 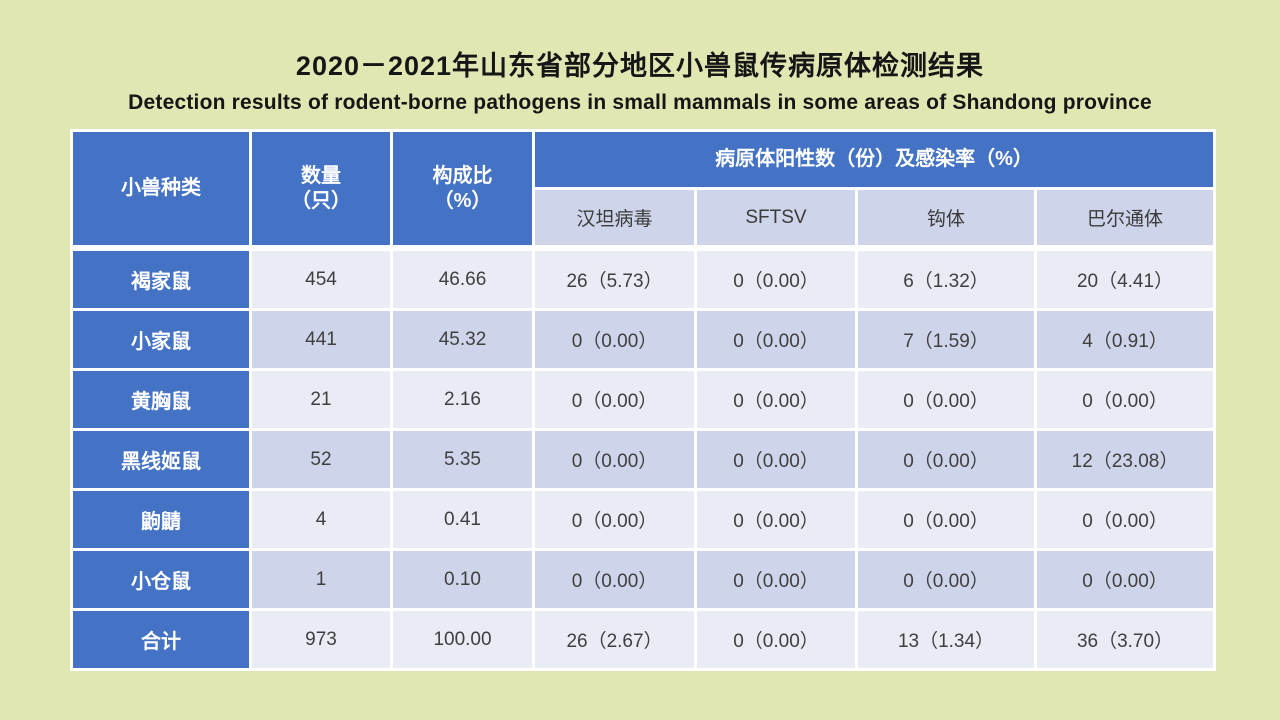 I want to click on cell-count: 4, so click(x=321, y=519).